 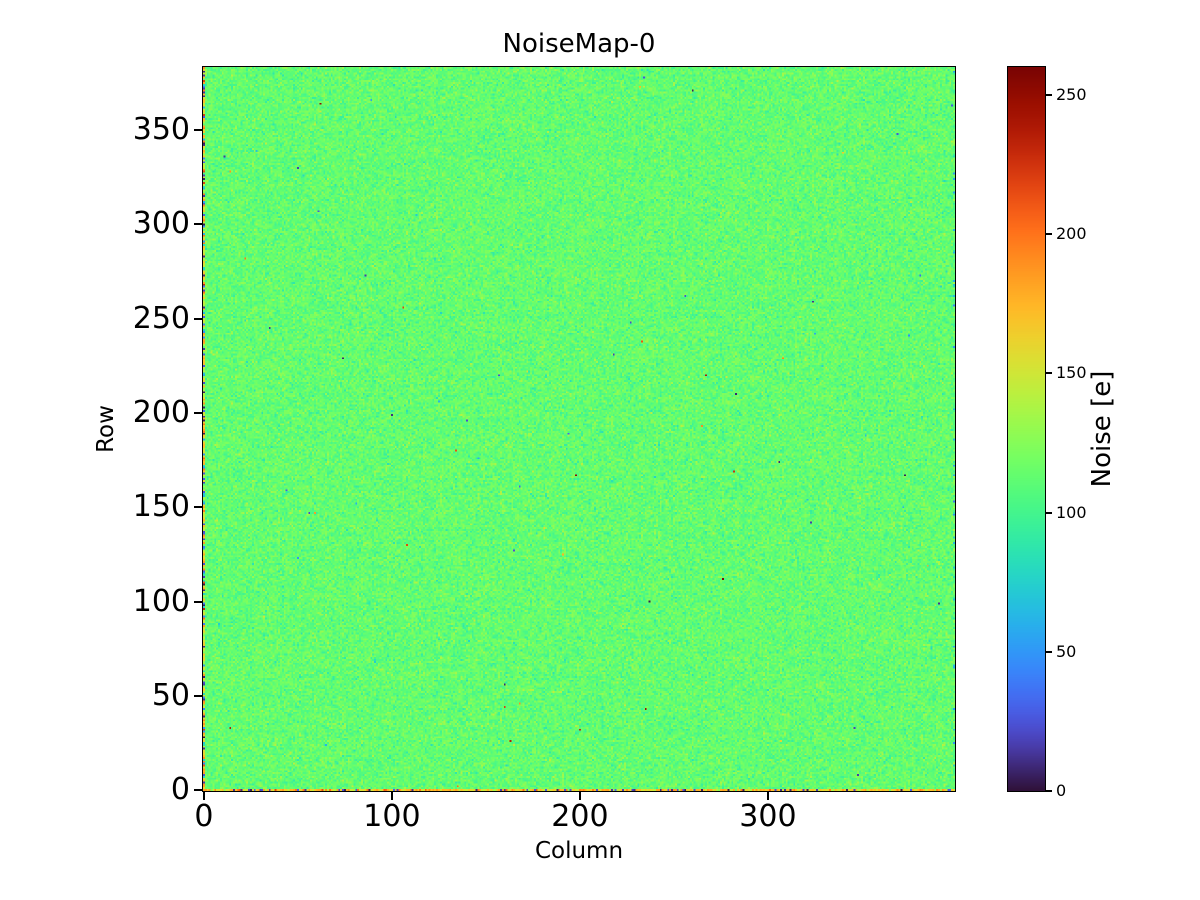 I want to click on colorbar-tick-label: 50, so click(x=1066, y=651).